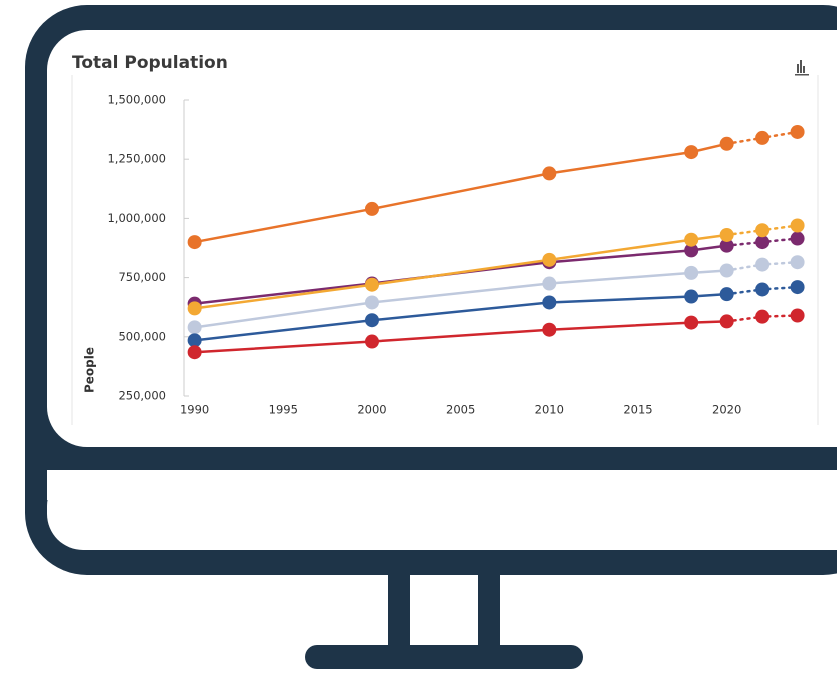 This screenshot has width=837, height=673. I want to click on x-tick-label: 1990, so click(194, 410).